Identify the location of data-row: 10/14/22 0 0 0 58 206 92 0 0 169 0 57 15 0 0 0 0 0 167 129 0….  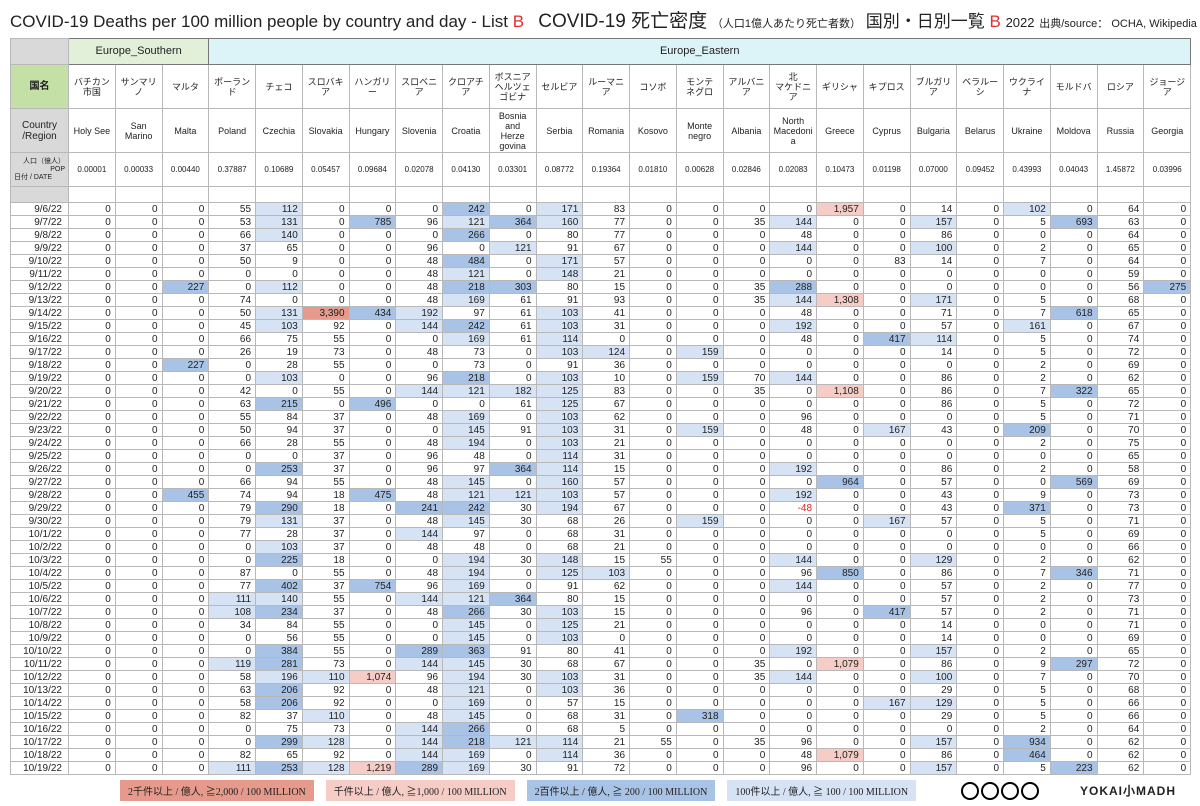
(601, 703).